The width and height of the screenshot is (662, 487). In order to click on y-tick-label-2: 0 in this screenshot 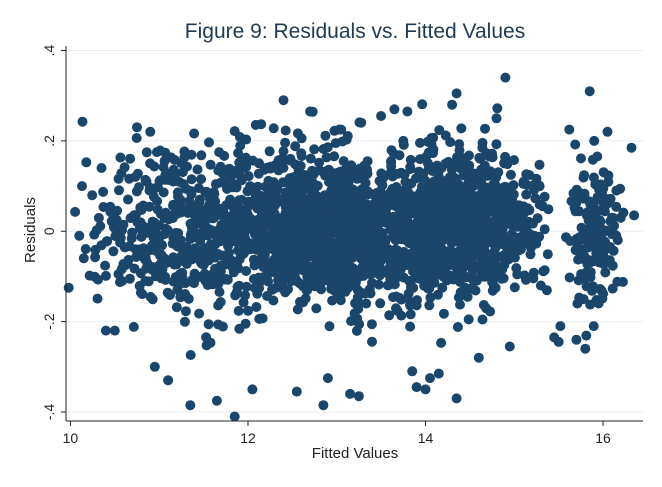, I will do `click(49, 231)`.